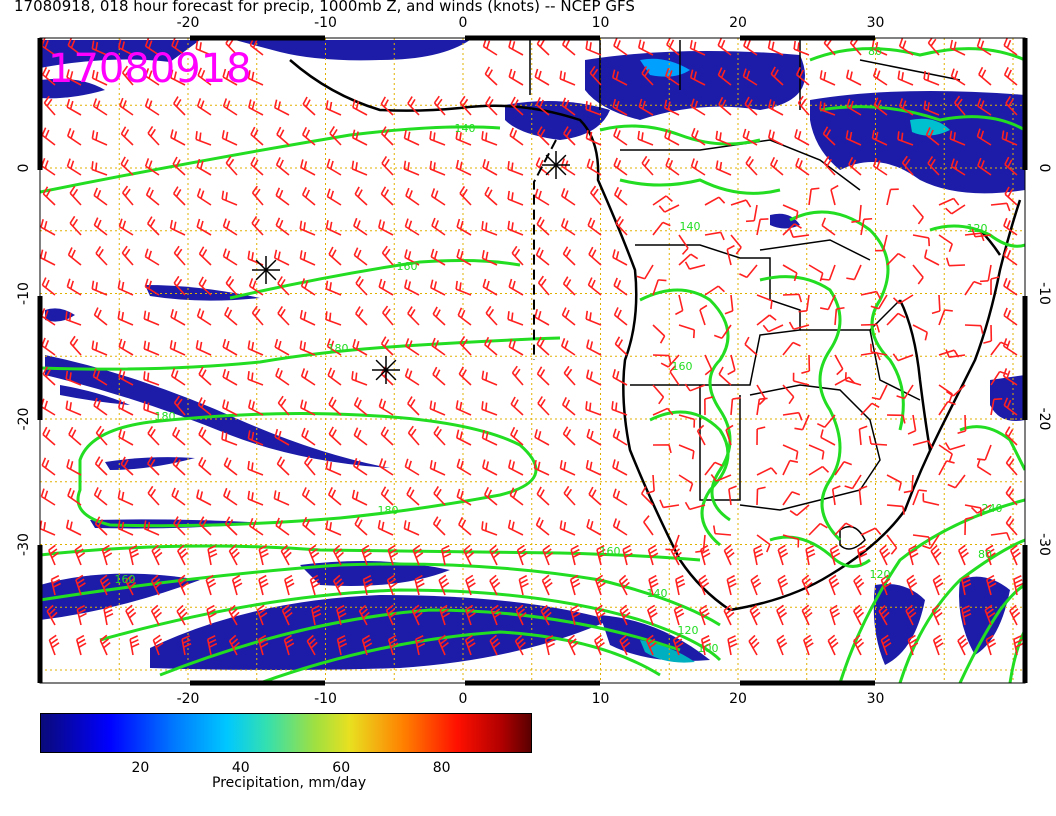 This screenshot has height=816, width=1056. I want to click on lat-tick-label-left: -20, so click(24, 419).